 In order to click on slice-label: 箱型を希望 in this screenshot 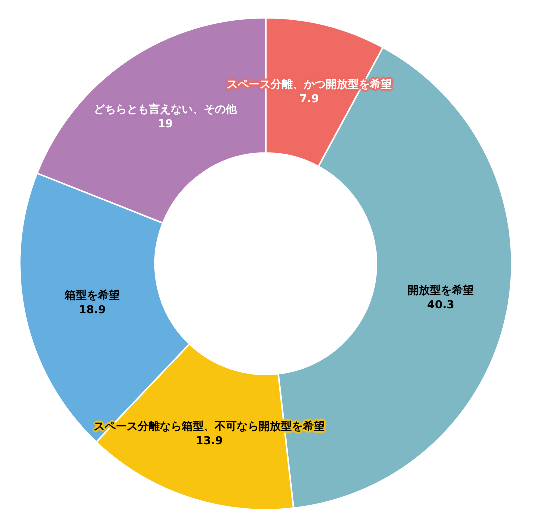, I will do `click(92, 295)`.